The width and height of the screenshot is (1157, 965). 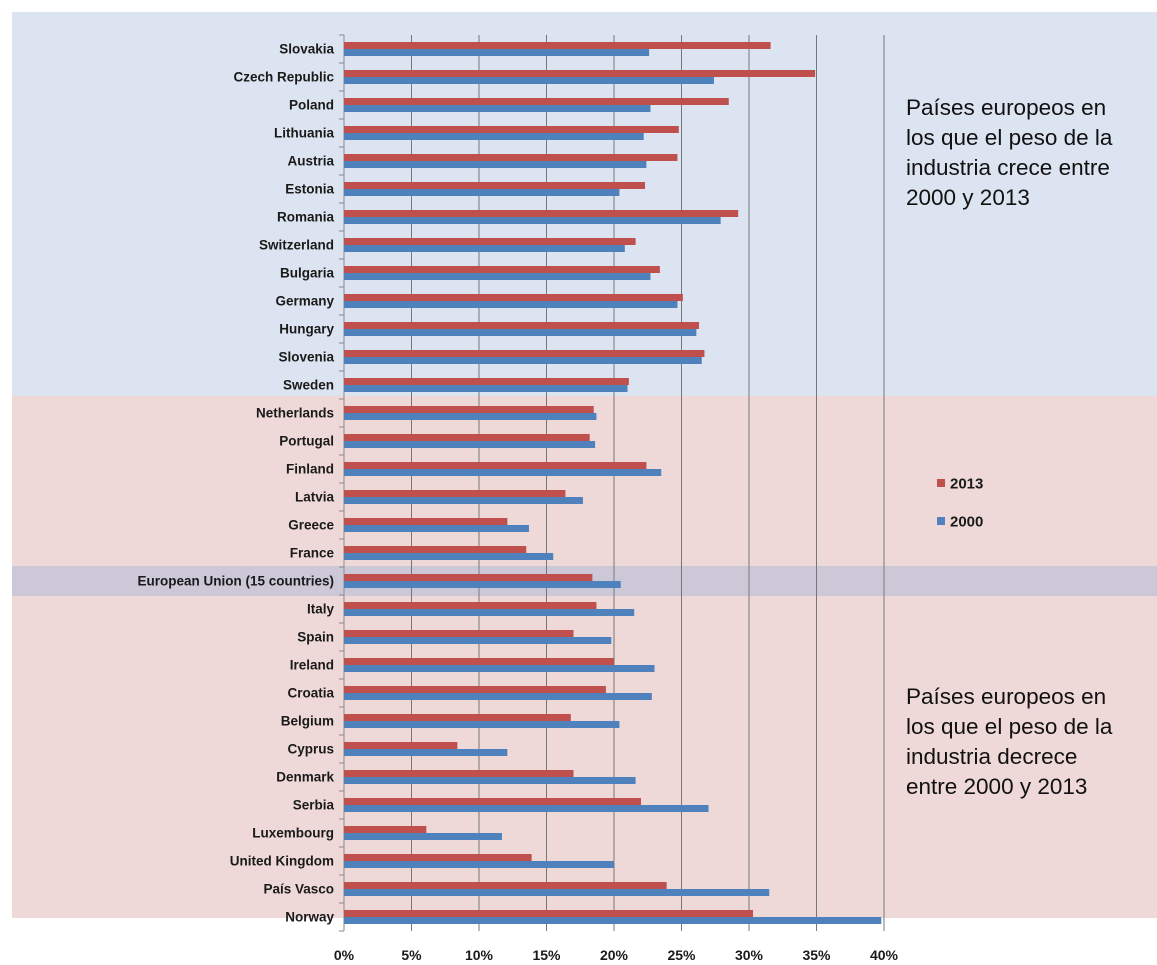 What do you see at coordinates (966, 522) in the screenshot?
I see `legend-label-2000: 2000` at bounding box center [966, 522].